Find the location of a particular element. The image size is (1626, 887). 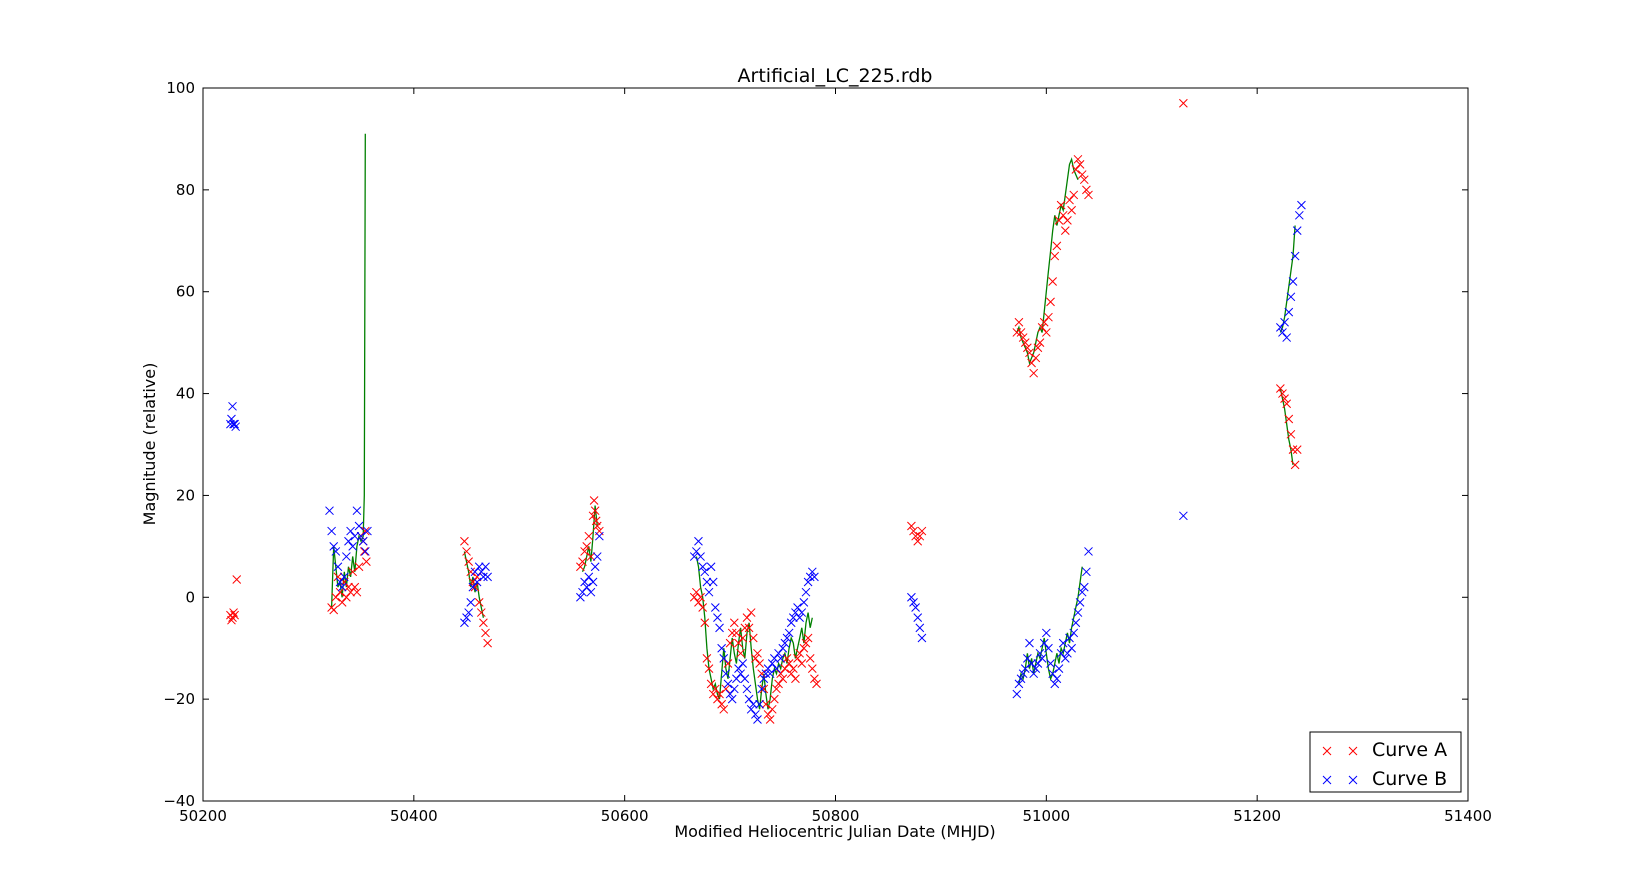

legend-marker-curve-a is located at coordinates (1353, 751).